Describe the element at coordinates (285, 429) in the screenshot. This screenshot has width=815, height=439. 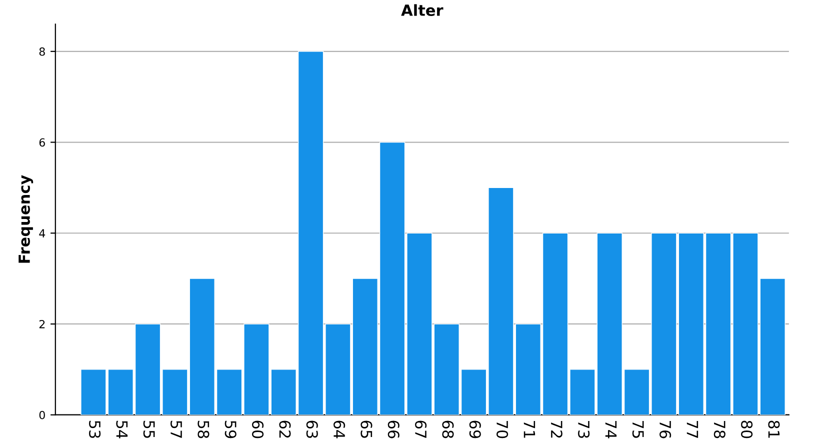
I see `x-tick-label: 62` at that location.